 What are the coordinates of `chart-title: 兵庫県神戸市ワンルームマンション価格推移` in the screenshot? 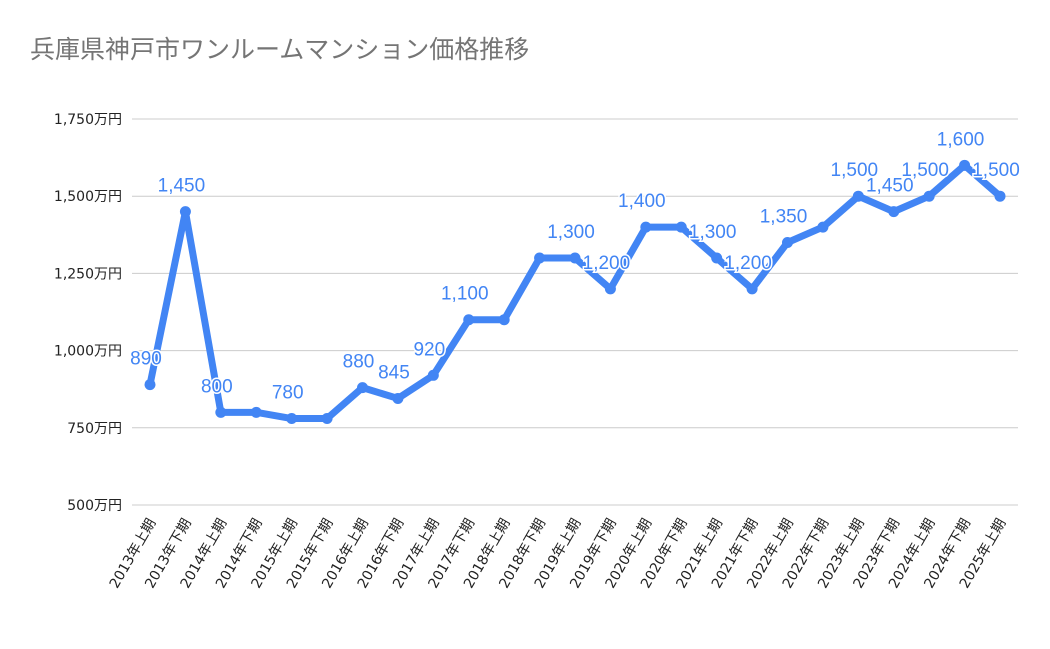 It's located at (280, 49).